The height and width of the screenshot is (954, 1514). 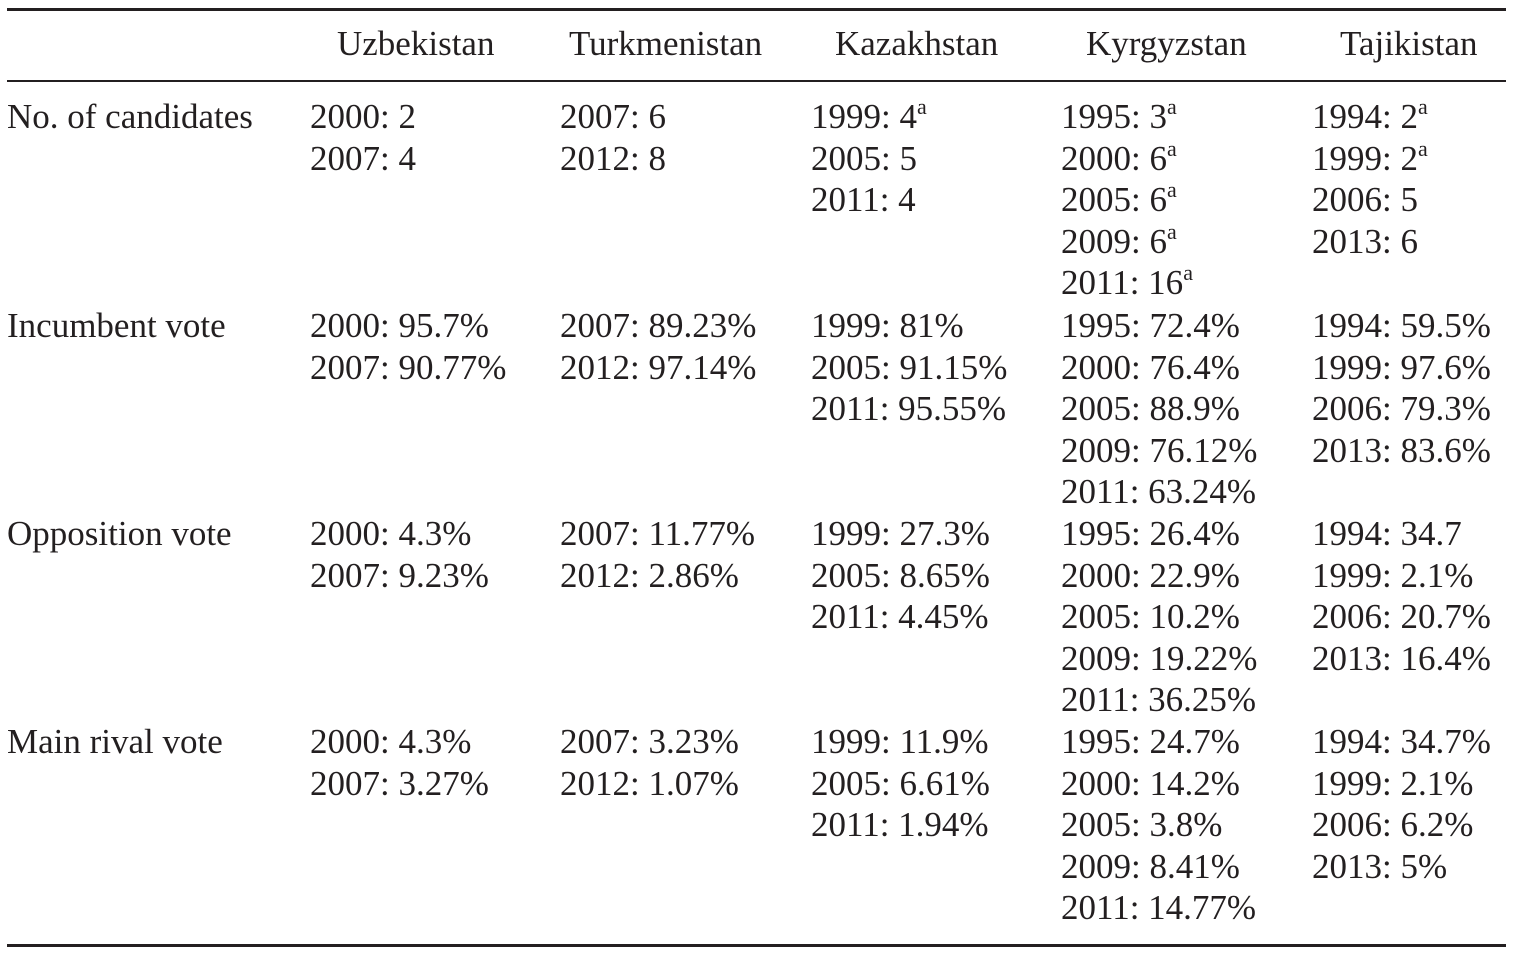 I want to click on cell-value: 2000: 6, so click(x=1114, y=158).